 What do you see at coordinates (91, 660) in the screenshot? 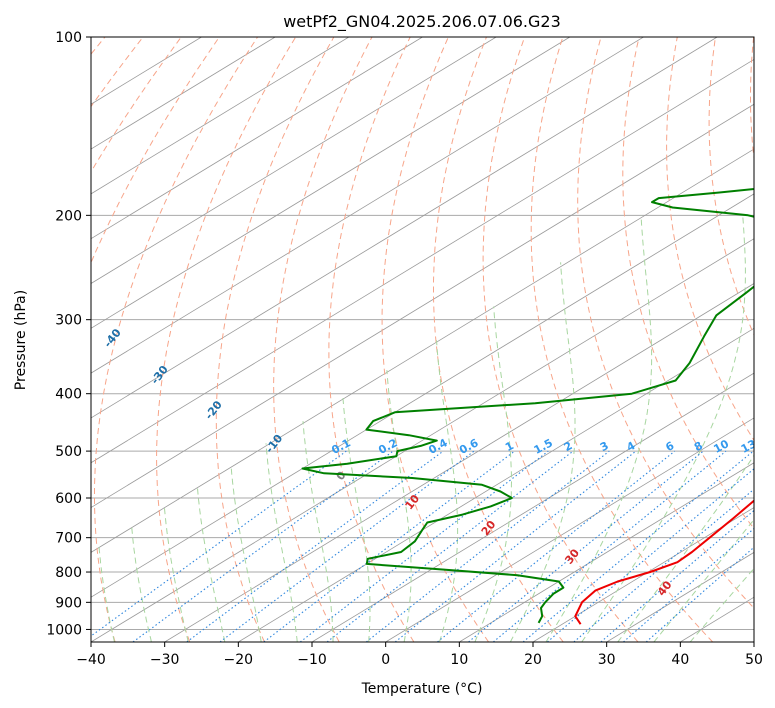
I see `x-tick-label: −40` at bounding box center [91, 660].